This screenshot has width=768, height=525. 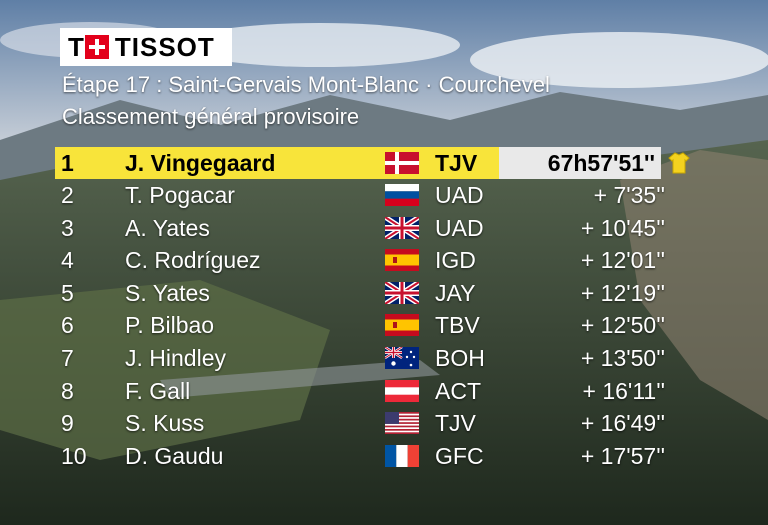 What do you see at coordinates (622, 325) in the screenshot?
I see `gc-time: + 12'50''` at bounding box center [622, 325].